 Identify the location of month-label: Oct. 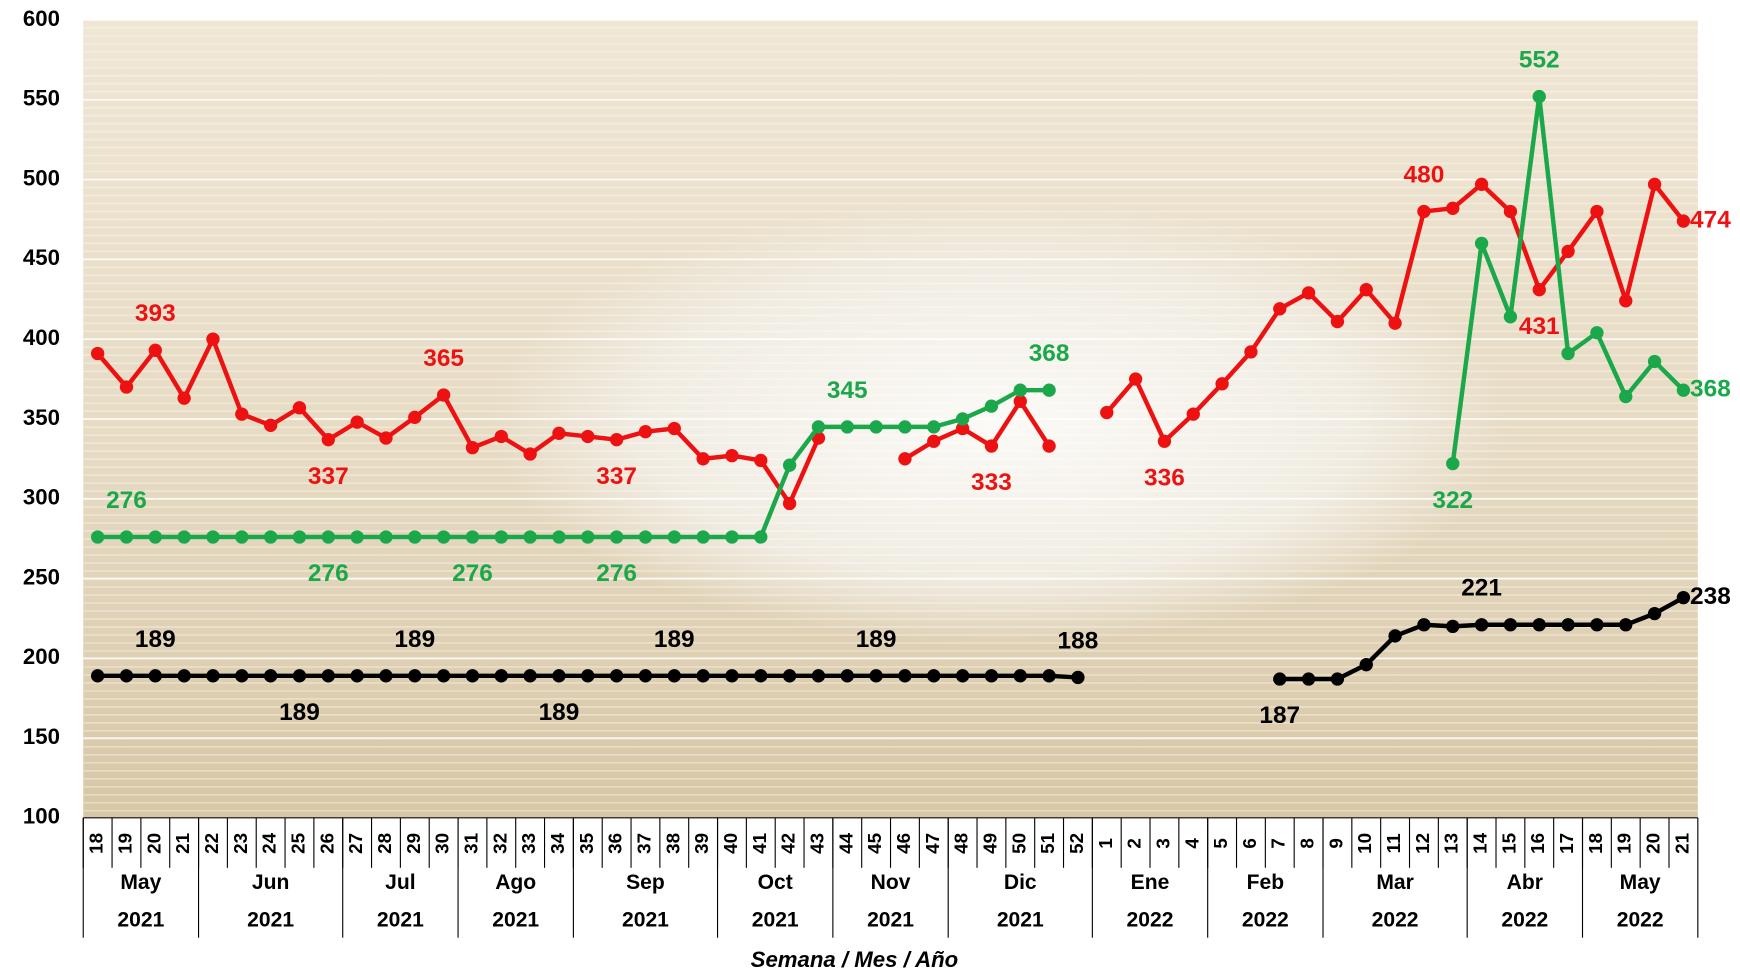
(775, 882).